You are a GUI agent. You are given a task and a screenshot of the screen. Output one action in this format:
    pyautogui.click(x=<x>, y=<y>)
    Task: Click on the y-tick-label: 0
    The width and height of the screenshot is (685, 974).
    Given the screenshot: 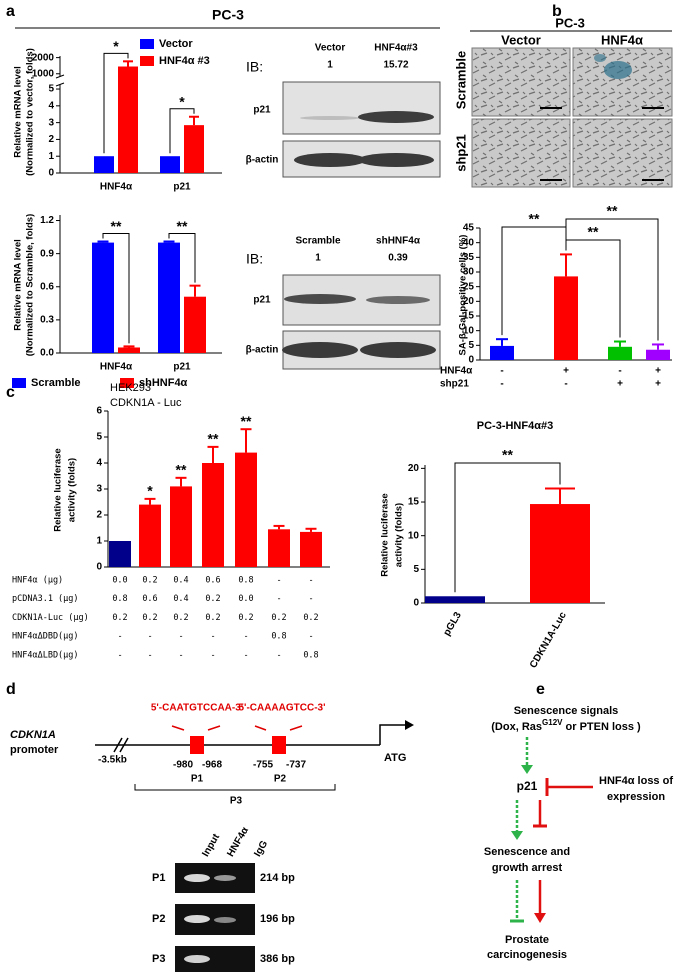 What is the action you would take?
    pyautogui.click(x=471, y=360)
    